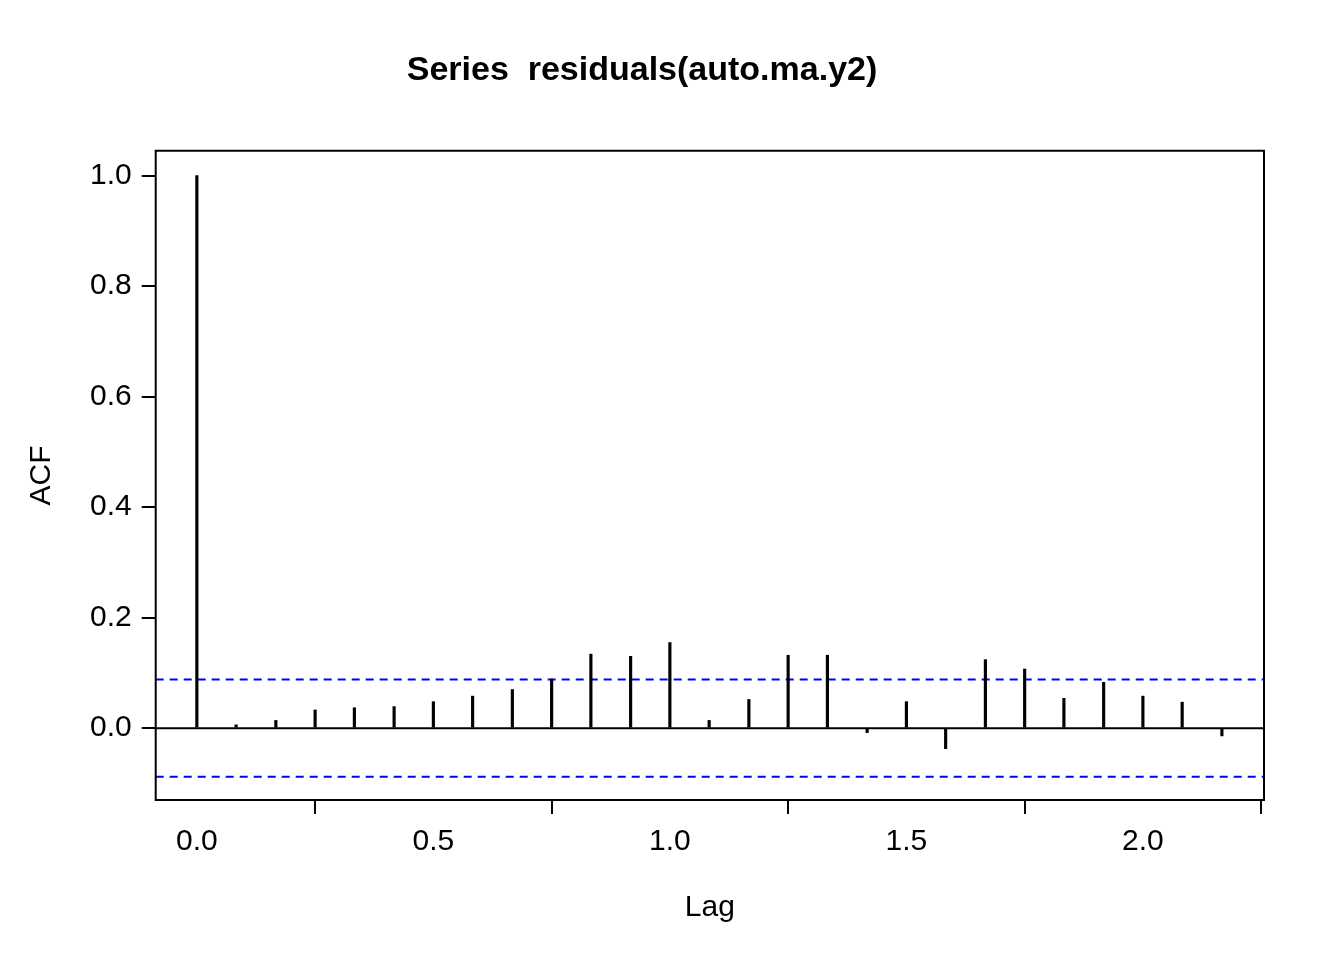 This screenshot has width=1344, height=960. I want to click on y-axis-title: ACF, so click(40, 475).